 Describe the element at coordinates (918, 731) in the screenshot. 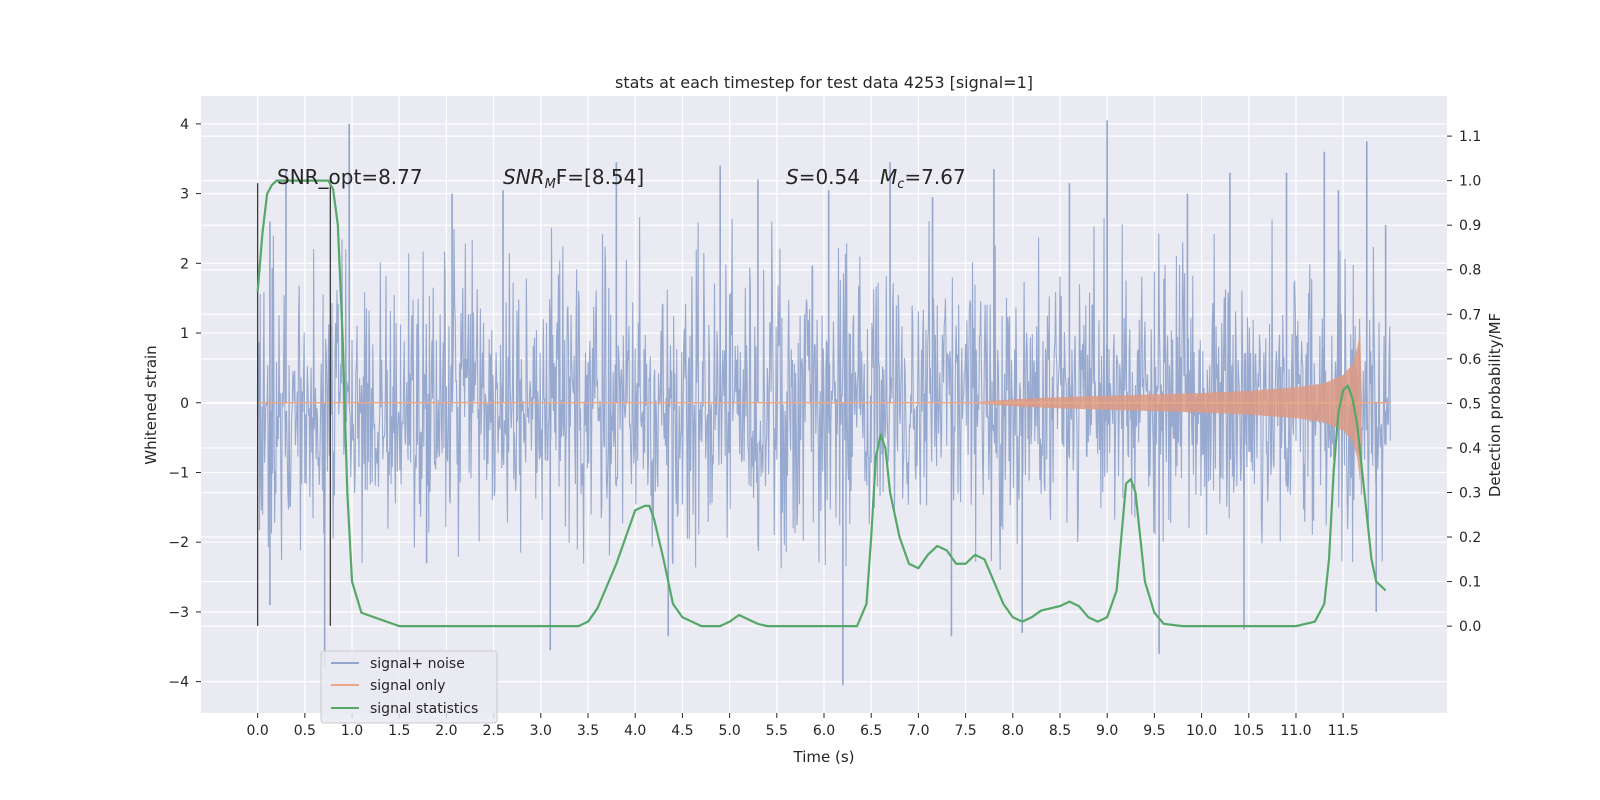

I see `x-tick-label: 7.0` at that location.